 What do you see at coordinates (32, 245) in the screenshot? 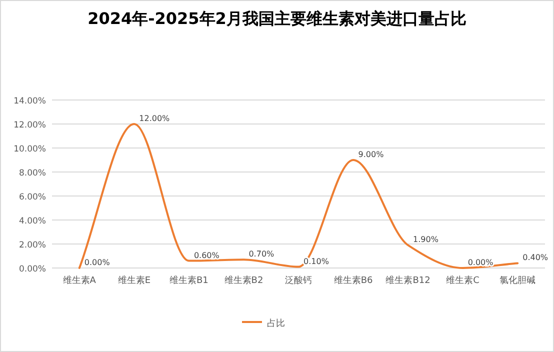
I see `y-tick-label: 2.00%` at bounding box center [32, 245].